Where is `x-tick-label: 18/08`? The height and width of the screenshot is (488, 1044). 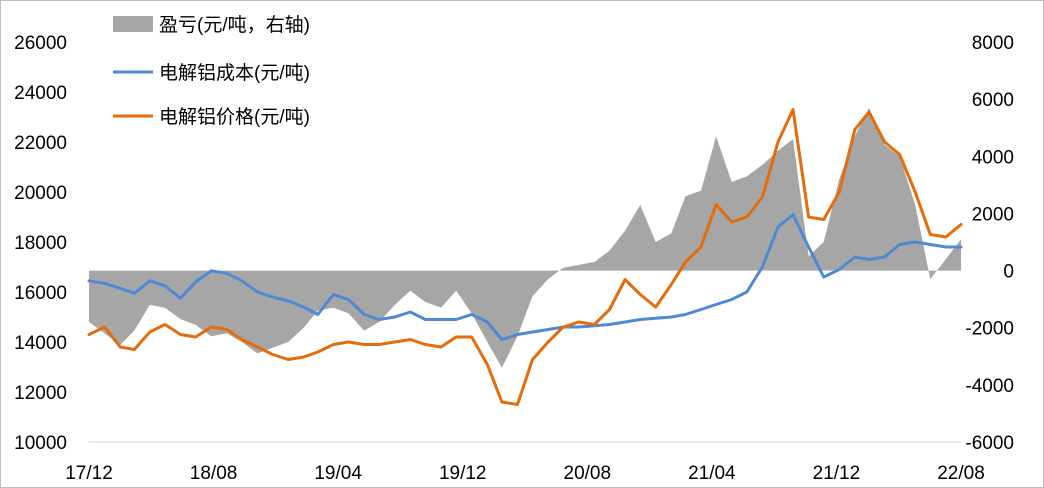
x-tick-label: 18/08 is located at coordinates (214, 473).